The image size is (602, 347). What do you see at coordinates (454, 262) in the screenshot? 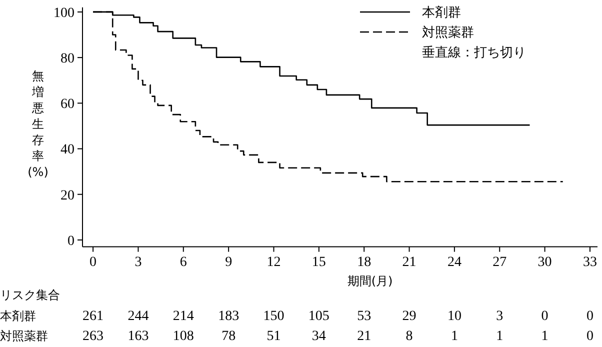
I see `x-tick-label: 24` at bounding box center [454, 262].